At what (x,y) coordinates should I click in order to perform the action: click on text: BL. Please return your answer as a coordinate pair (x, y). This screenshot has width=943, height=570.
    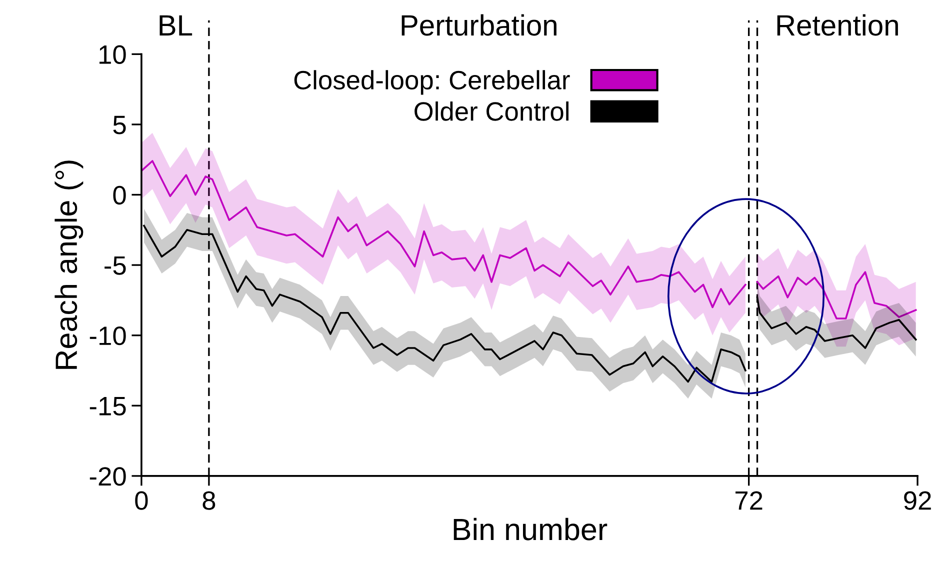
    Looking at the image, I should click on (176, 25).